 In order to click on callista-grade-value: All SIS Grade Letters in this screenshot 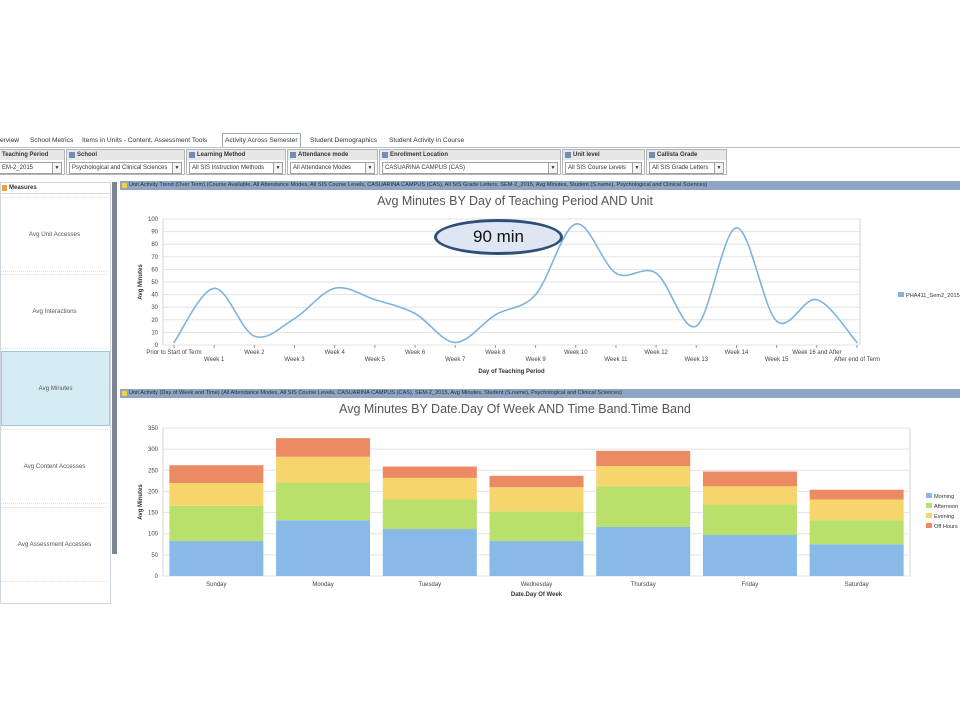, I will do `click(680, 168)`.